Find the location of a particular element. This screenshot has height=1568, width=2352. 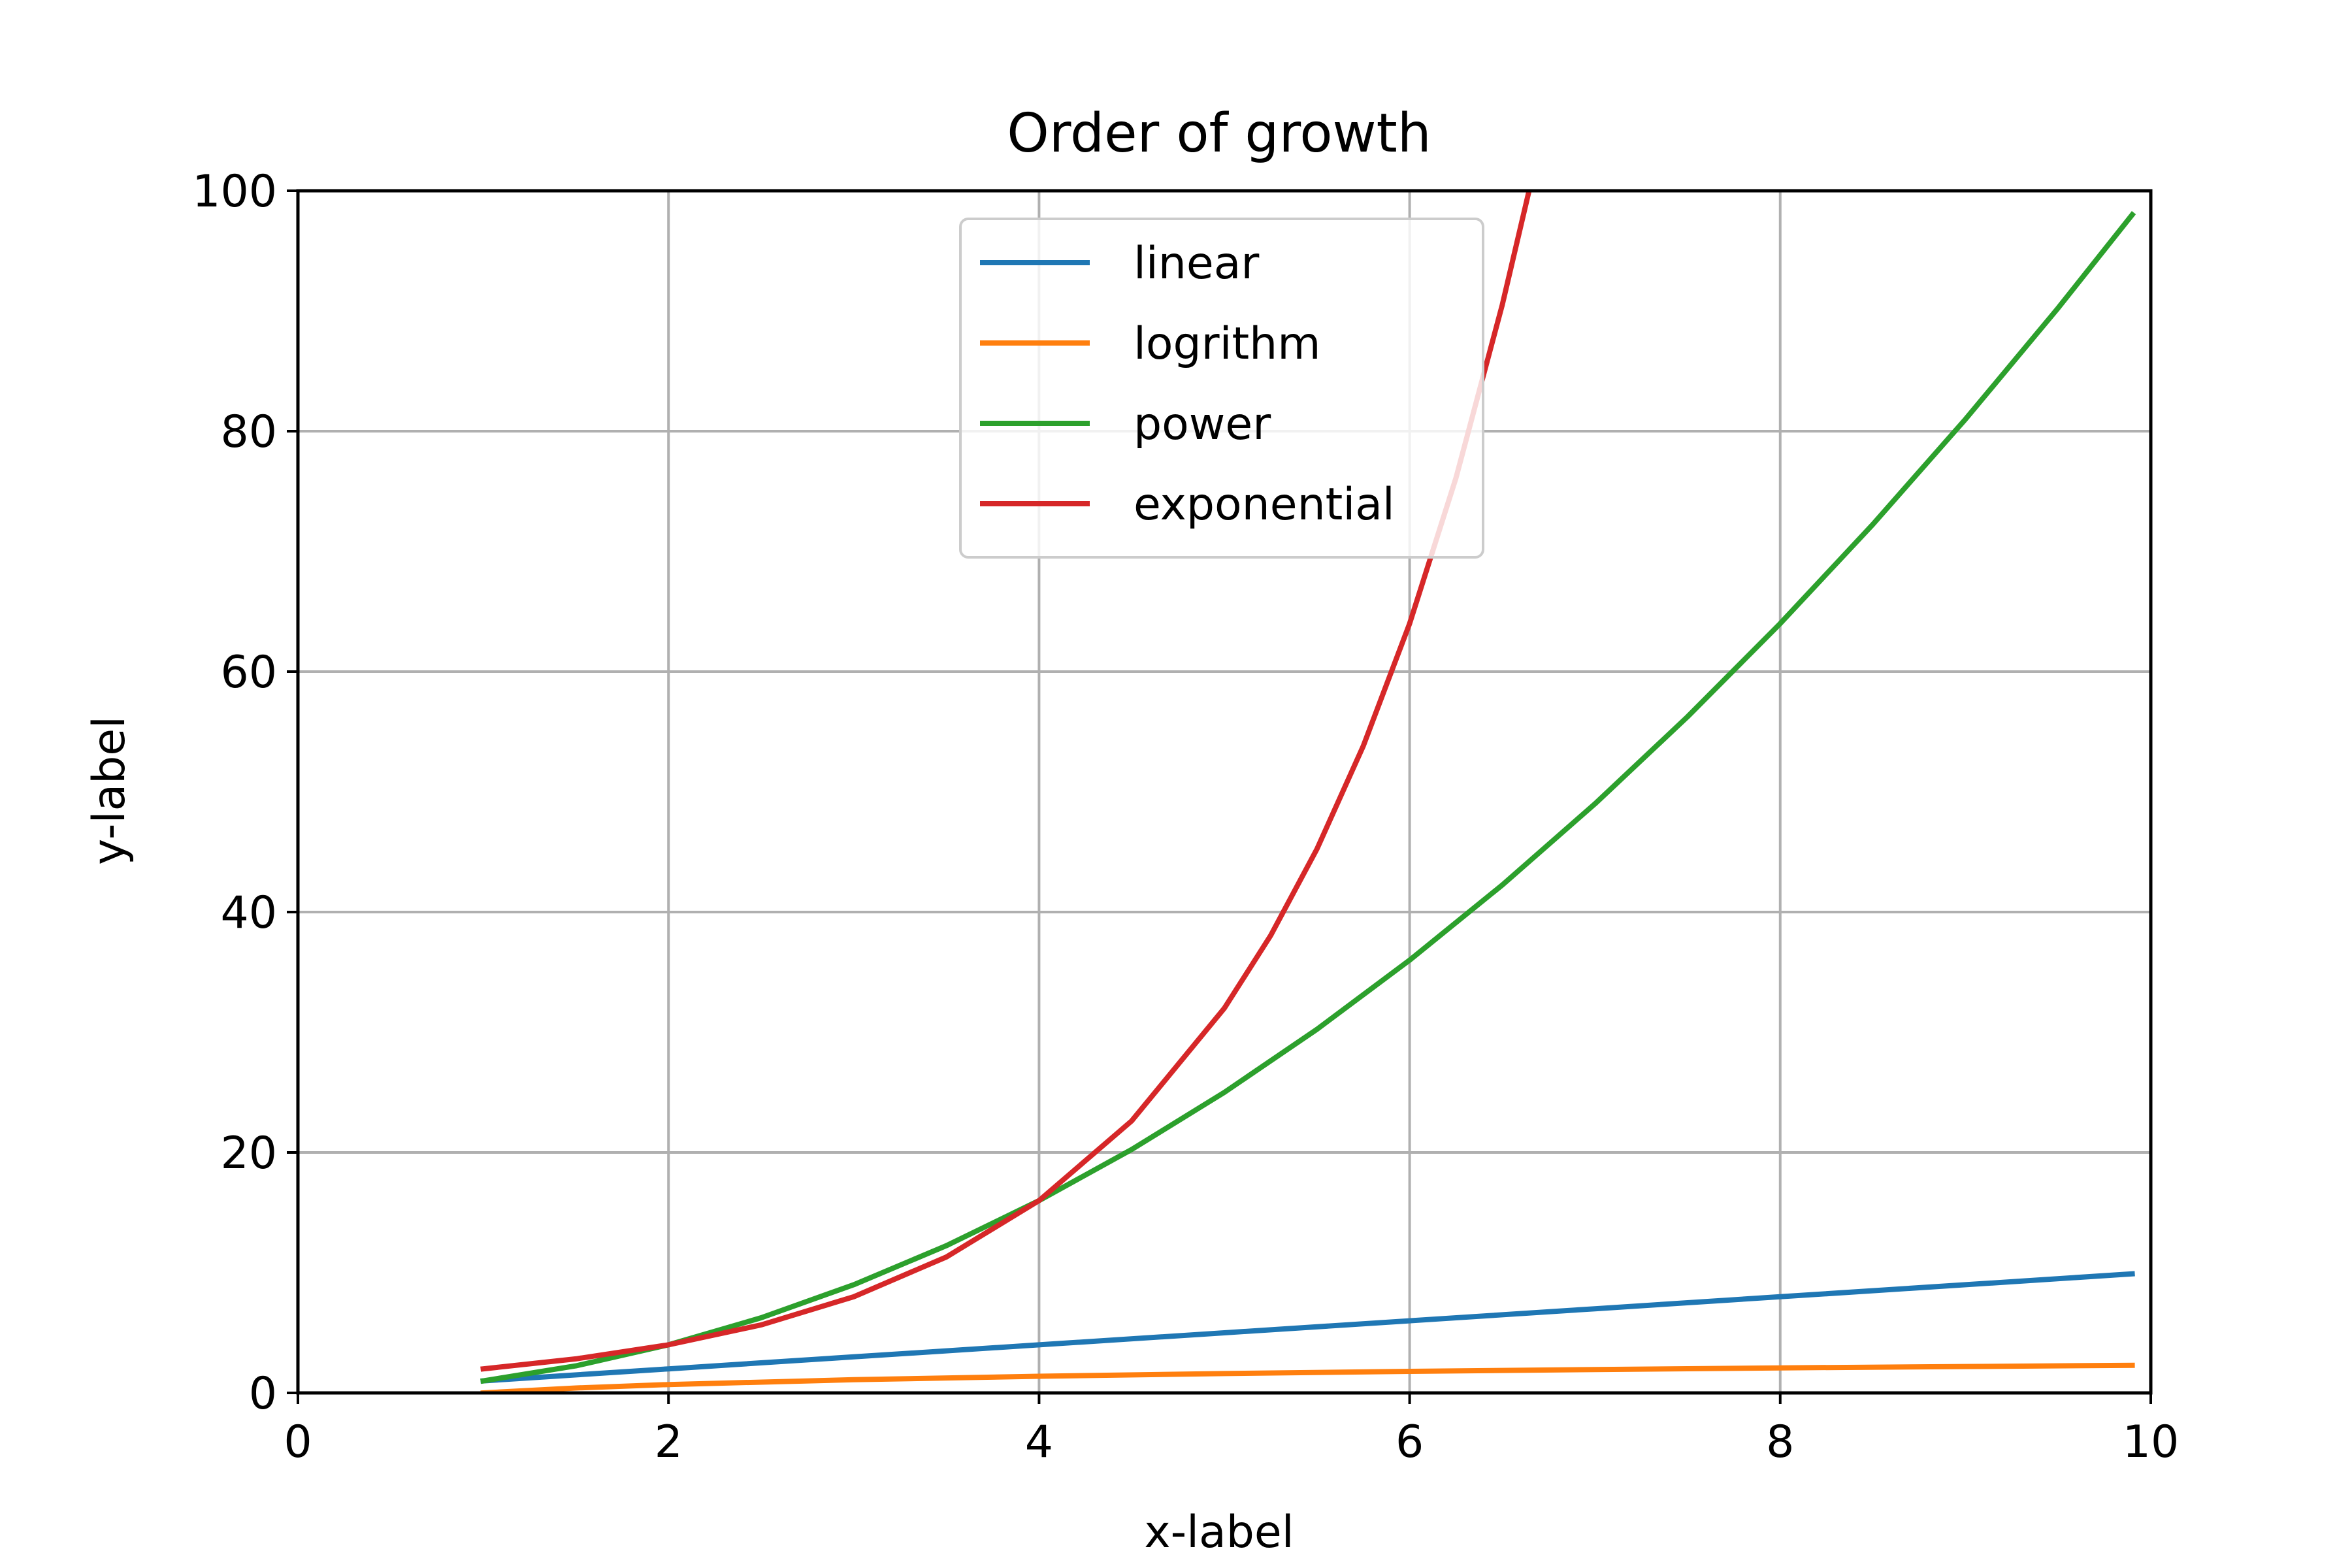

y-tick-label: 0 is located at coordinates (263, 1394).